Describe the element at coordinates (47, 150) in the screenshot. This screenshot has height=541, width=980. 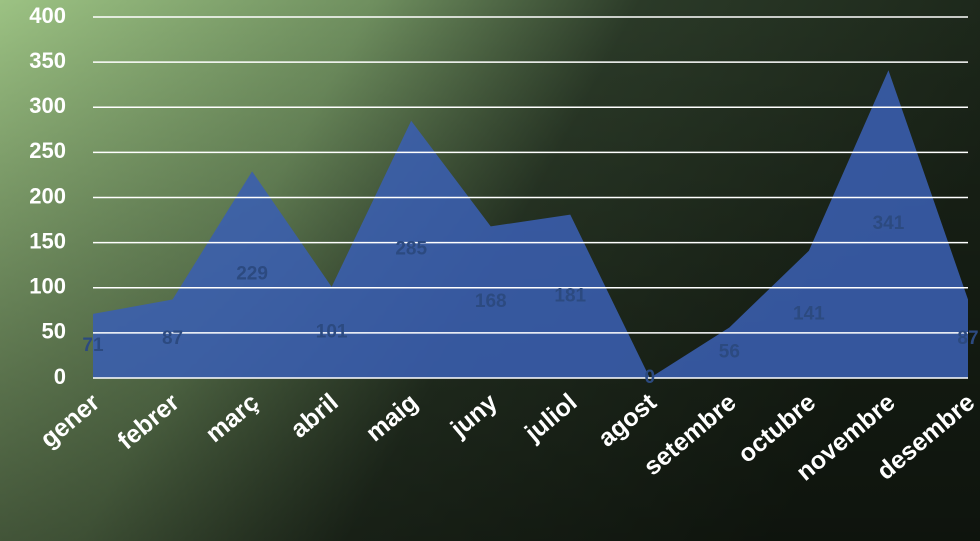
I see `y-tick-label: 250` at that location.